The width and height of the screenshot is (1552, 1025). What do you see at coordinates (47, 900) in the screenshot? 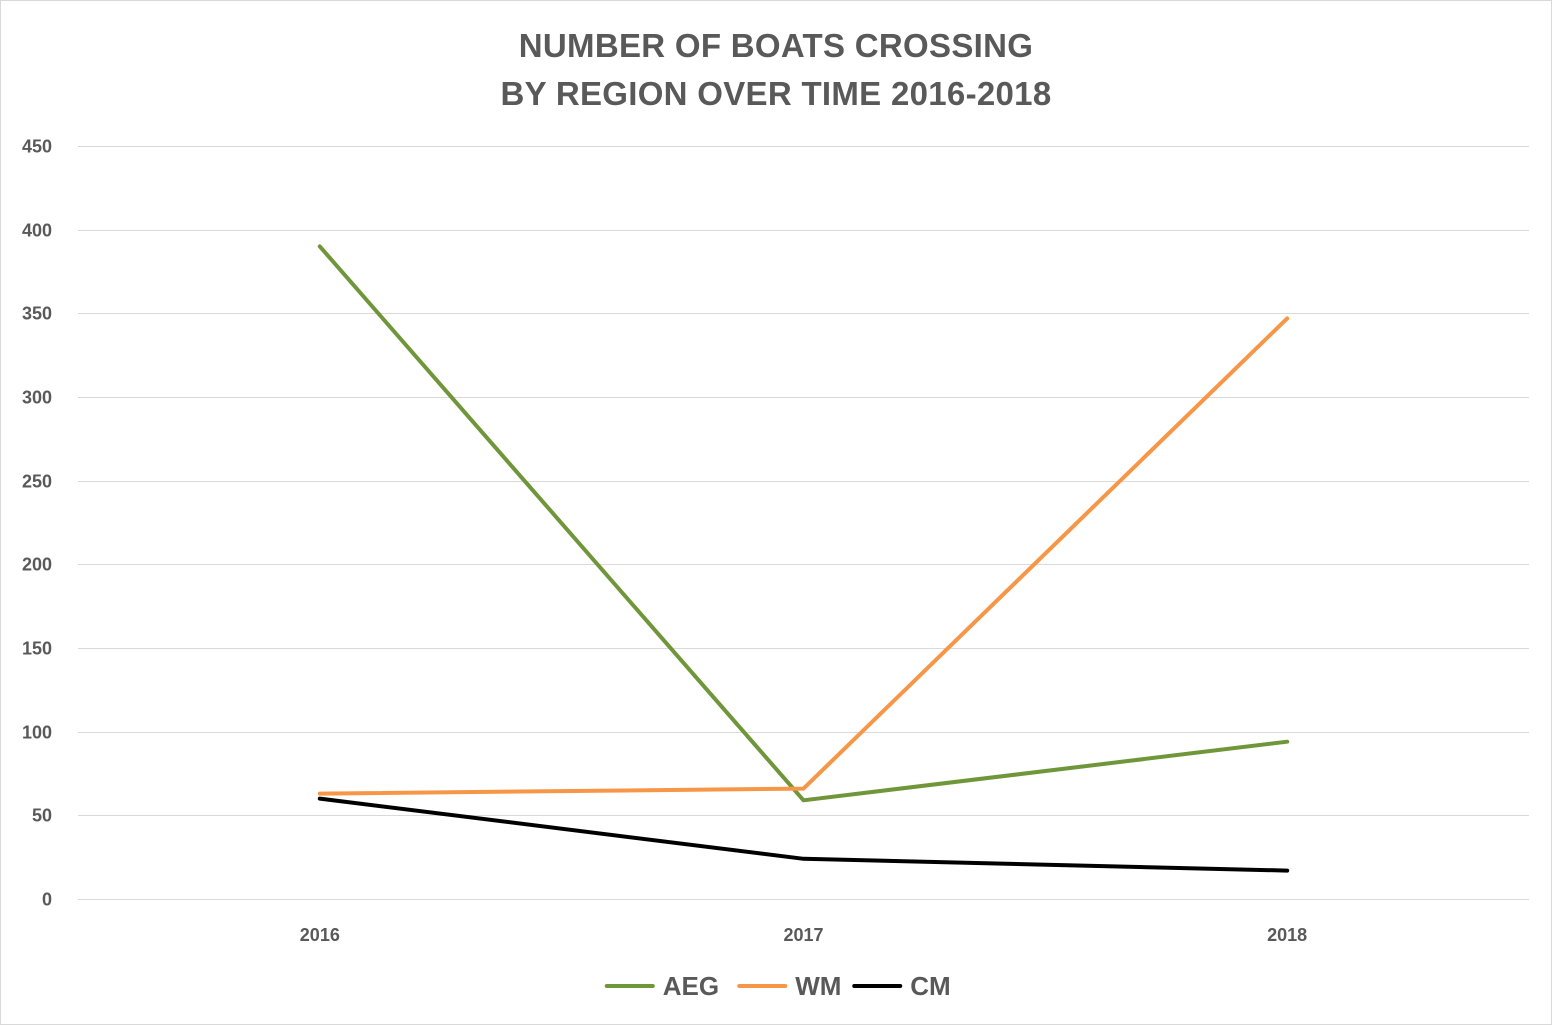
I see `y-tick-label-0: 0` at bounding box center [47, 900].